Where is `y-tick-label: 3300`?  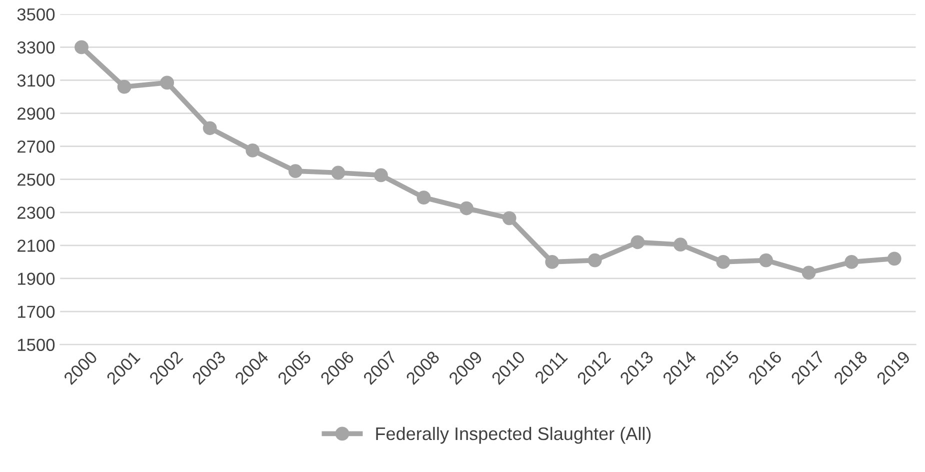
y-tick-label: 3300 is located at coordinates (36, 47).